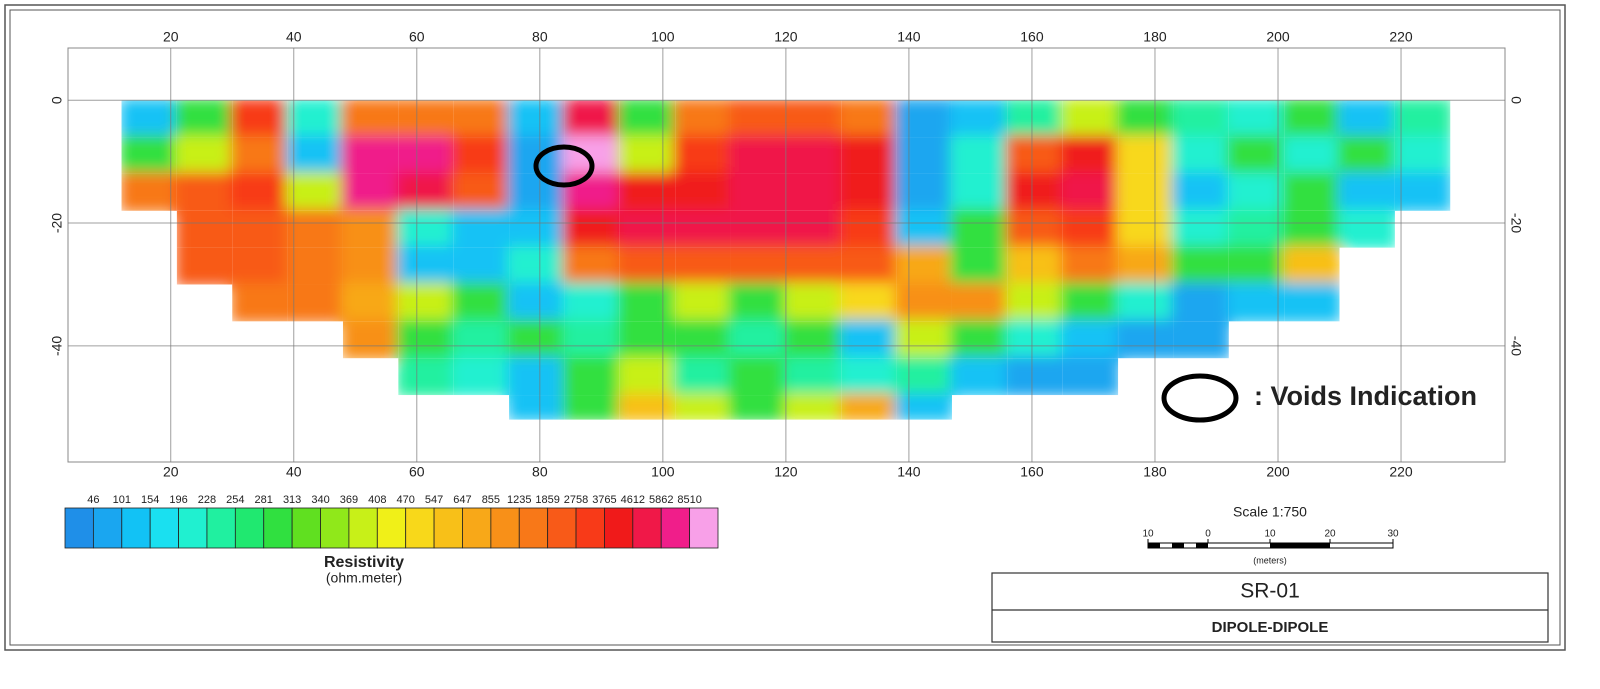 The height and width of the screenshot is (689, 1600). Describe the element at coordinates (1270, 627) in the screenshot. I see `method: DIPOLE-DIPOLE` at that location.